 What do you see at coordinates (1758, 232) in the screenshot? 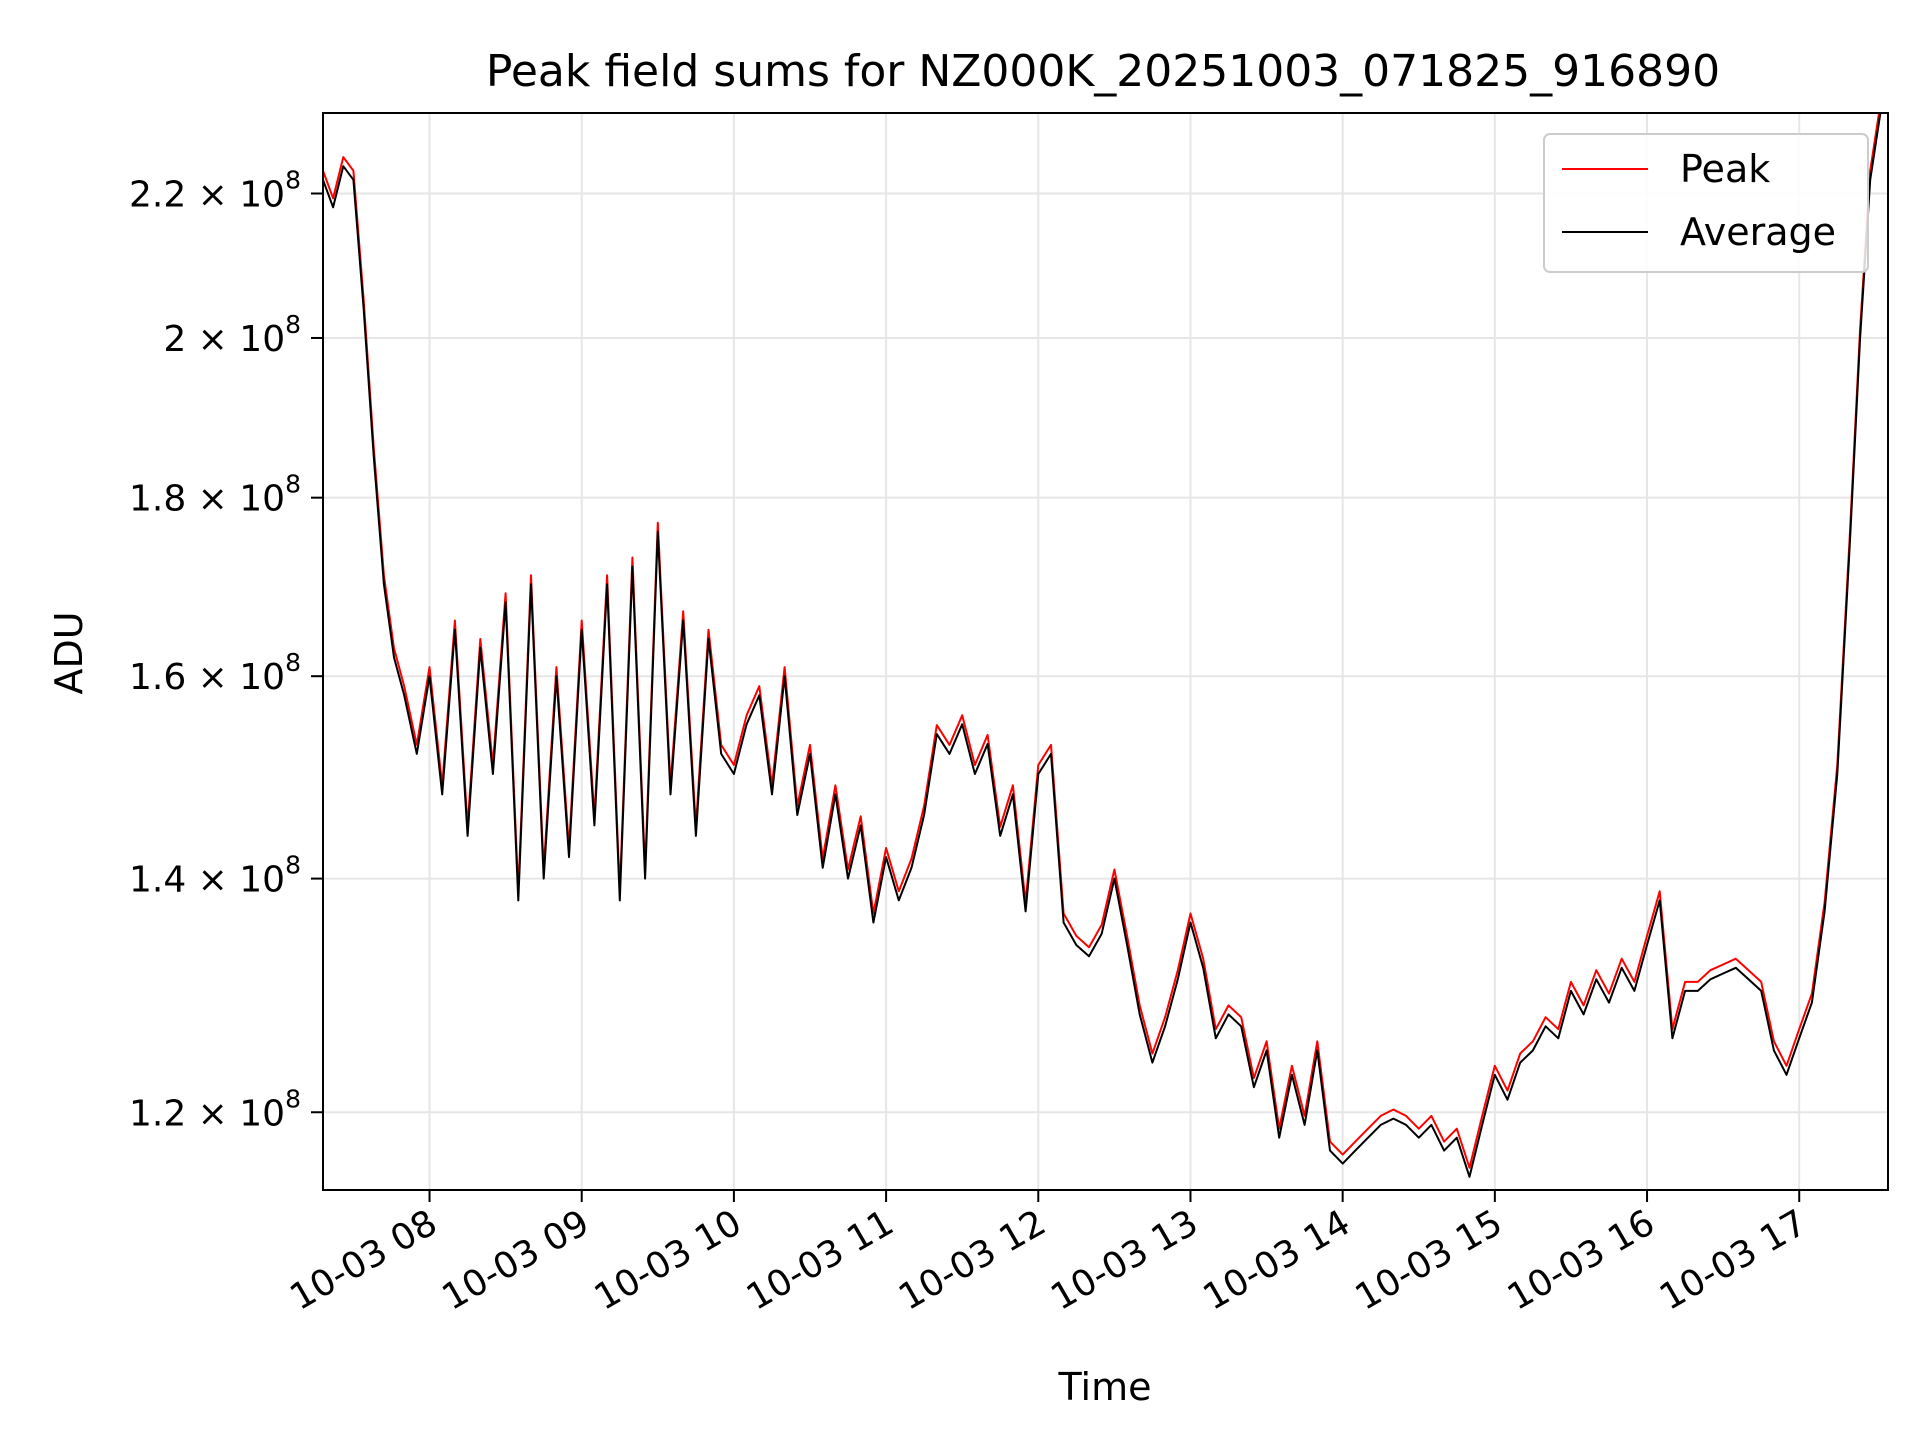
I see `legend-label-average: Average` at bounding box center [1758, 232].